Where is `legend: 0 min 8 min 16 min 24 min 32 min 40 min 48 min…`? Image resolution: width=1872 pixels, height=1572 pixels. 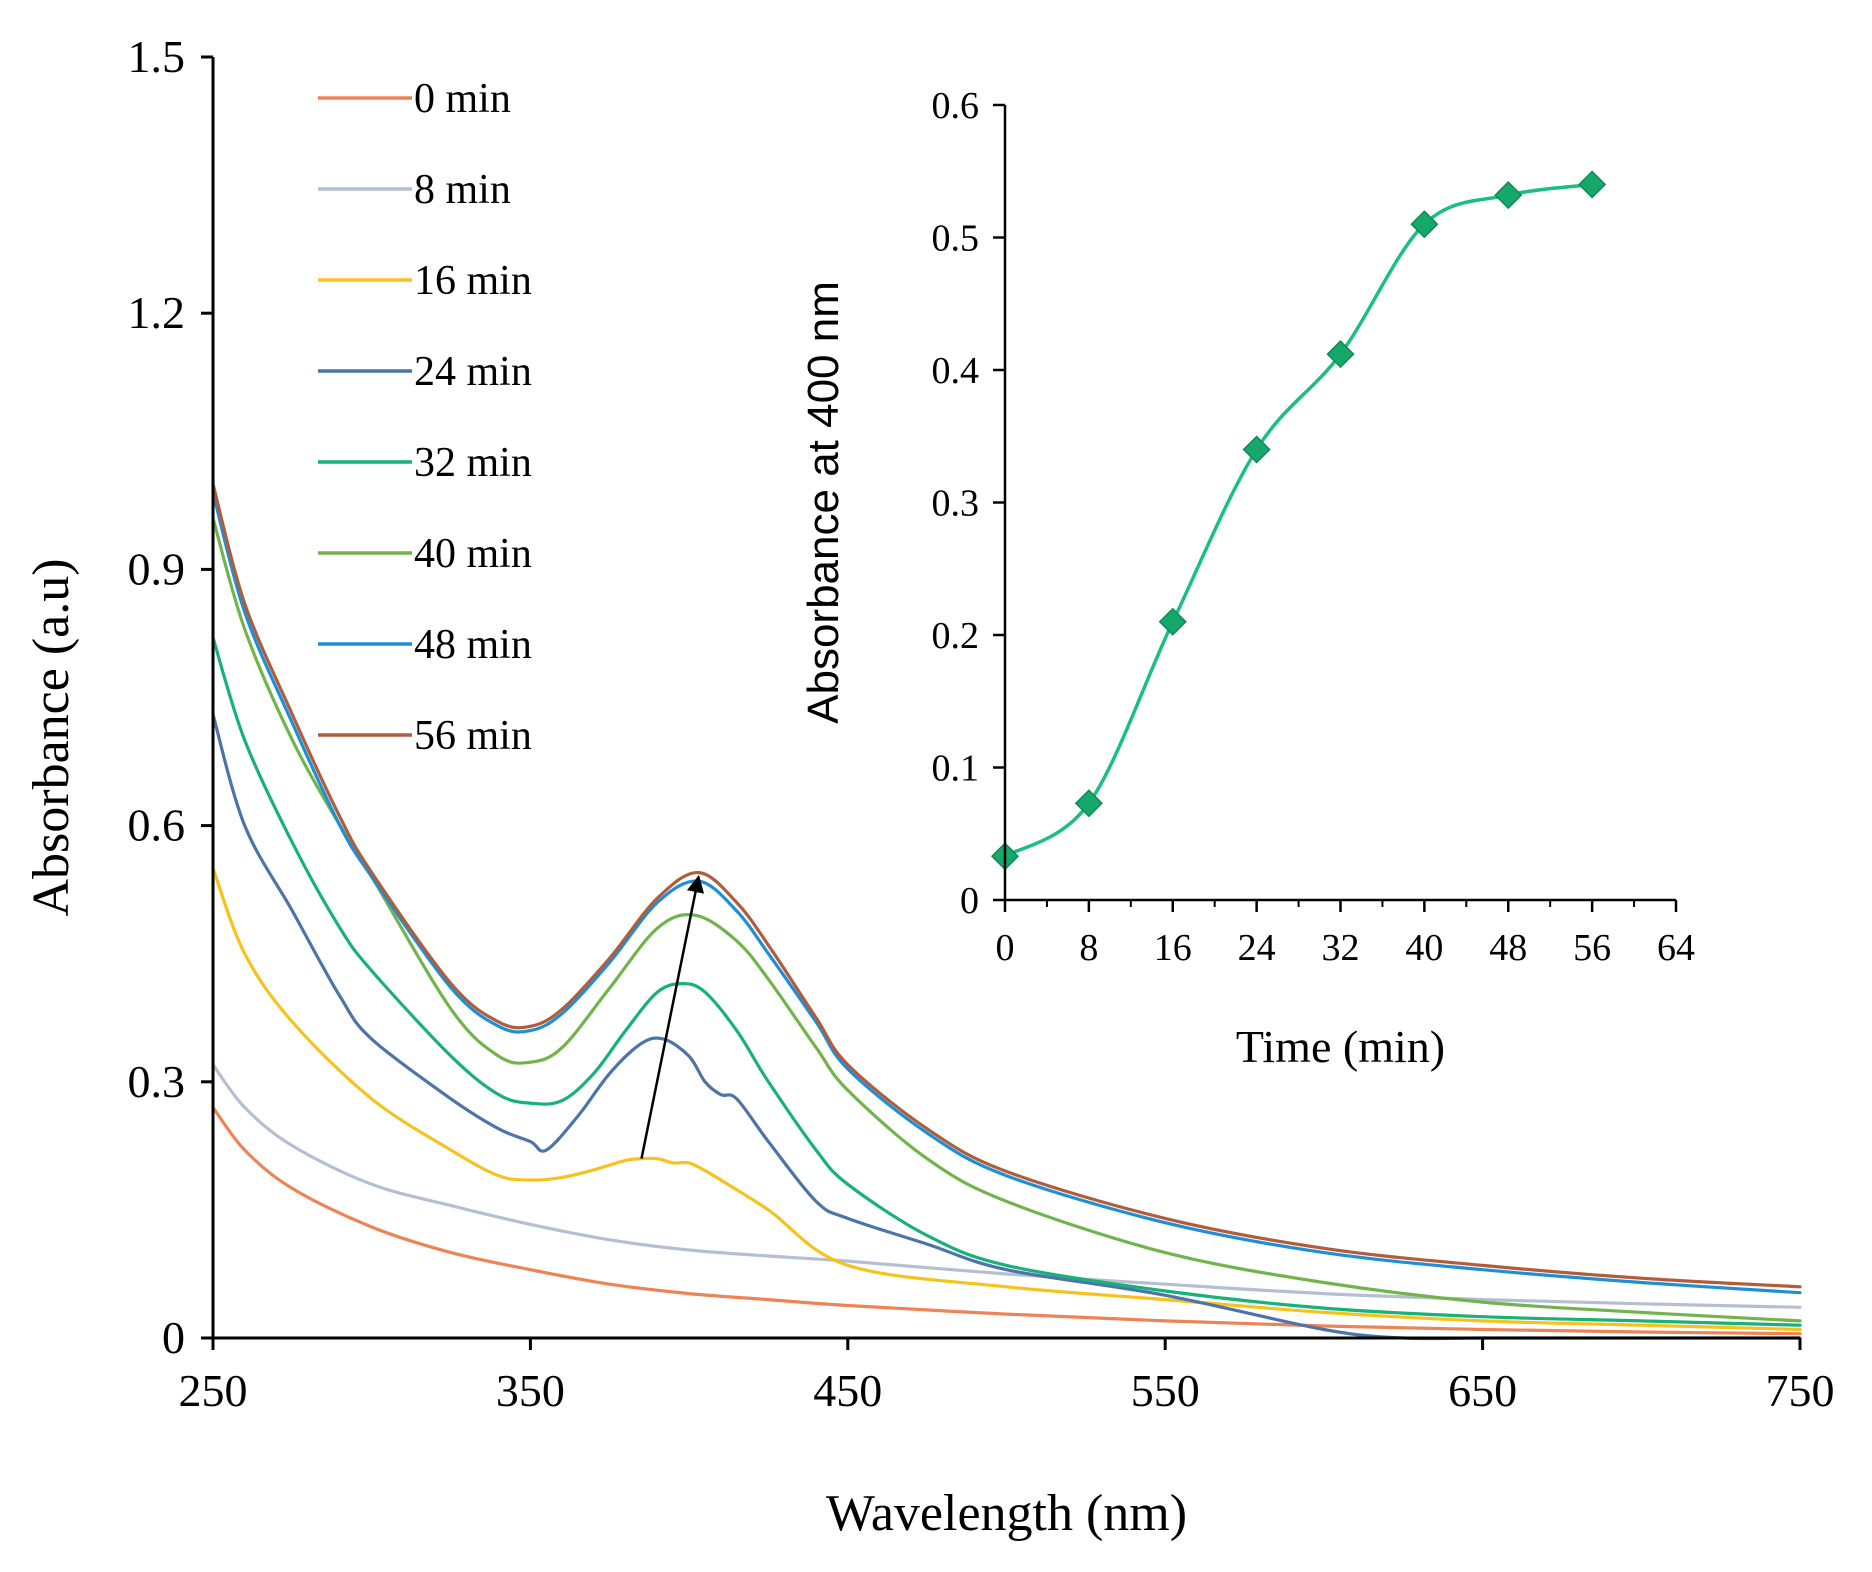 legend: 0 min 8 min 16 min 24 min 32 min 40 min 48 min… is located at coordinates (425, 417).